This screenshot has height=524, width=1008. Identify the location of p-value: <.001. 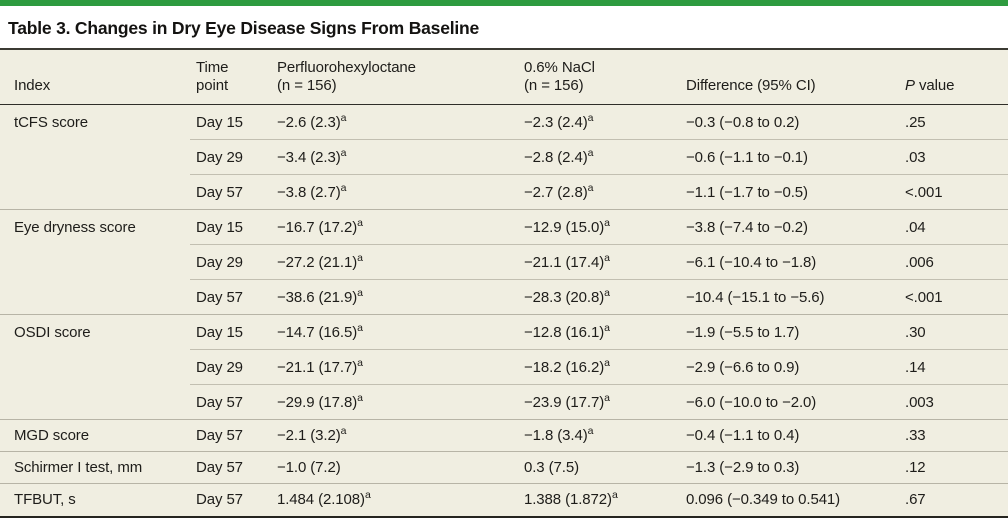
(924, 192).